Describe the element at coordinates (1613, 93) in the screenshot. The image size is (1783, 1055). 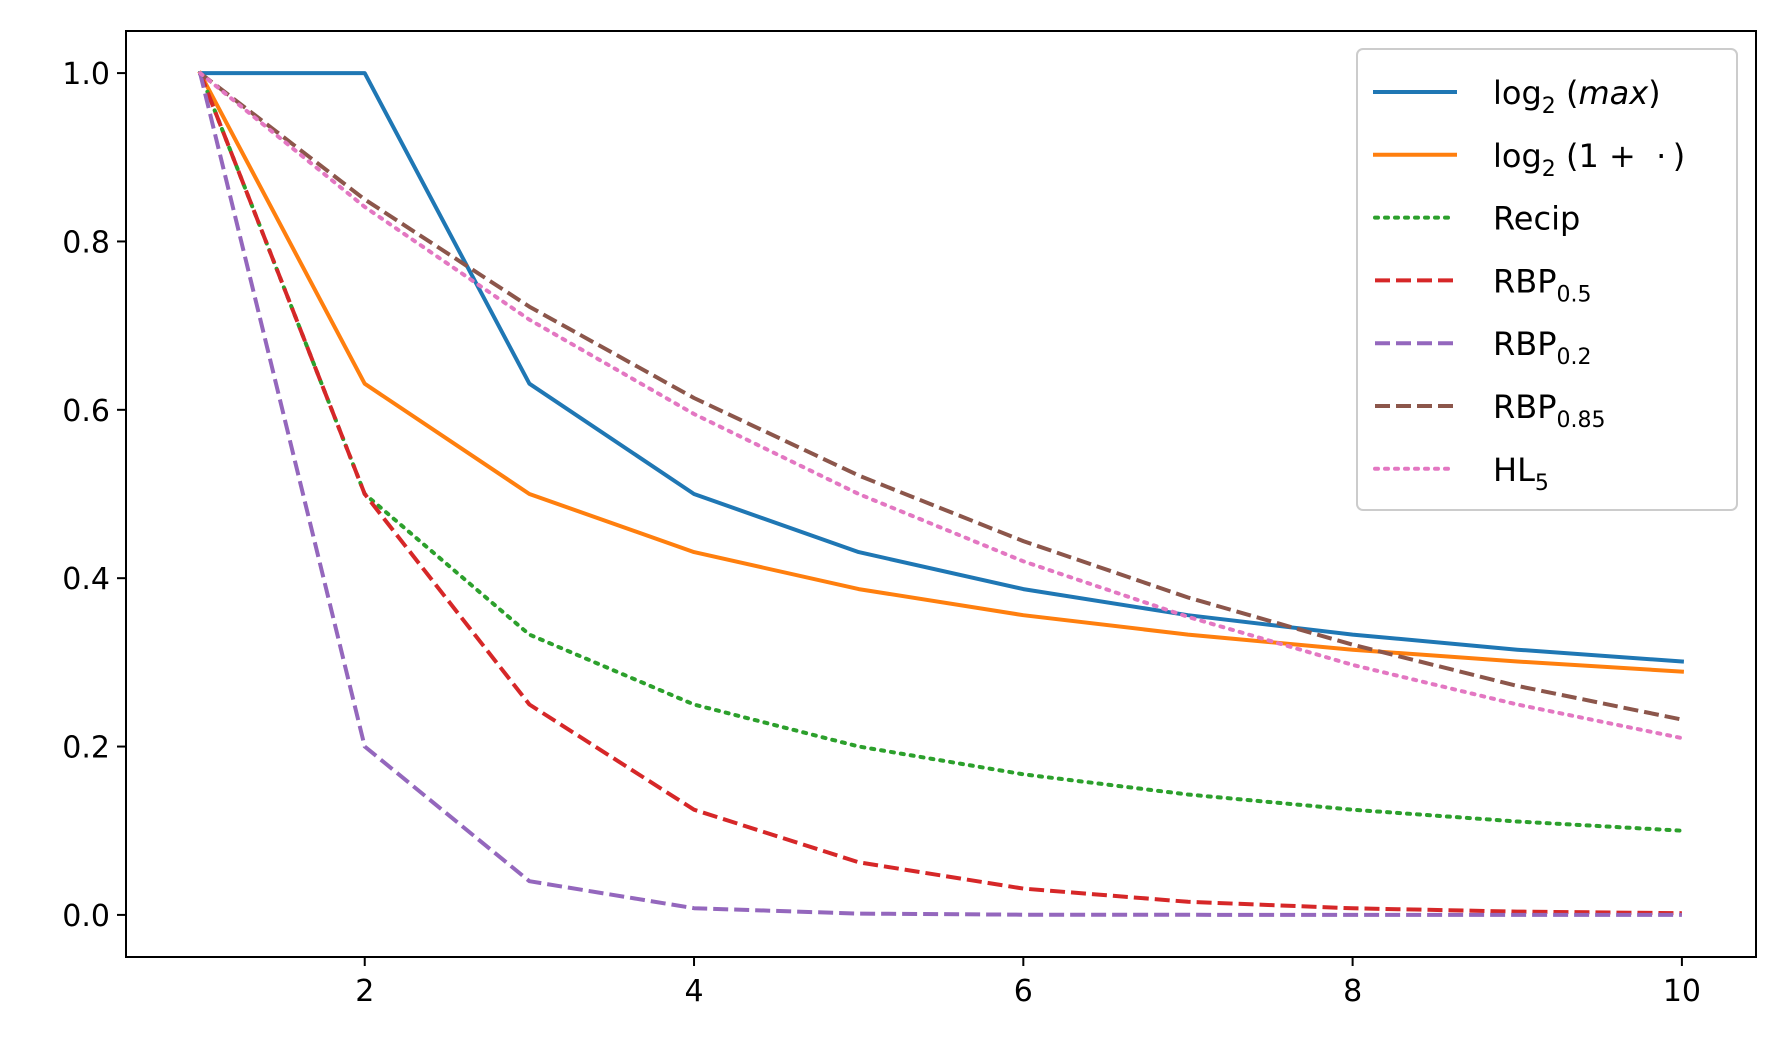
I see `legend-label-italic: max` at that location.